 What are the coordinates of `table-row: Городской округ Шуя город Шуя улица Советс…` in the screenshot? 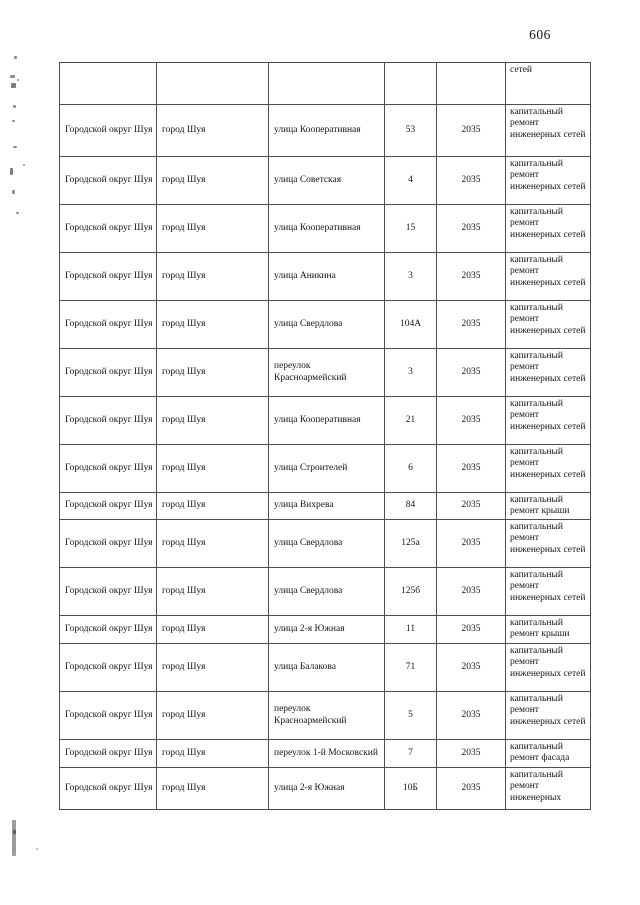 It's located at (325, 180).